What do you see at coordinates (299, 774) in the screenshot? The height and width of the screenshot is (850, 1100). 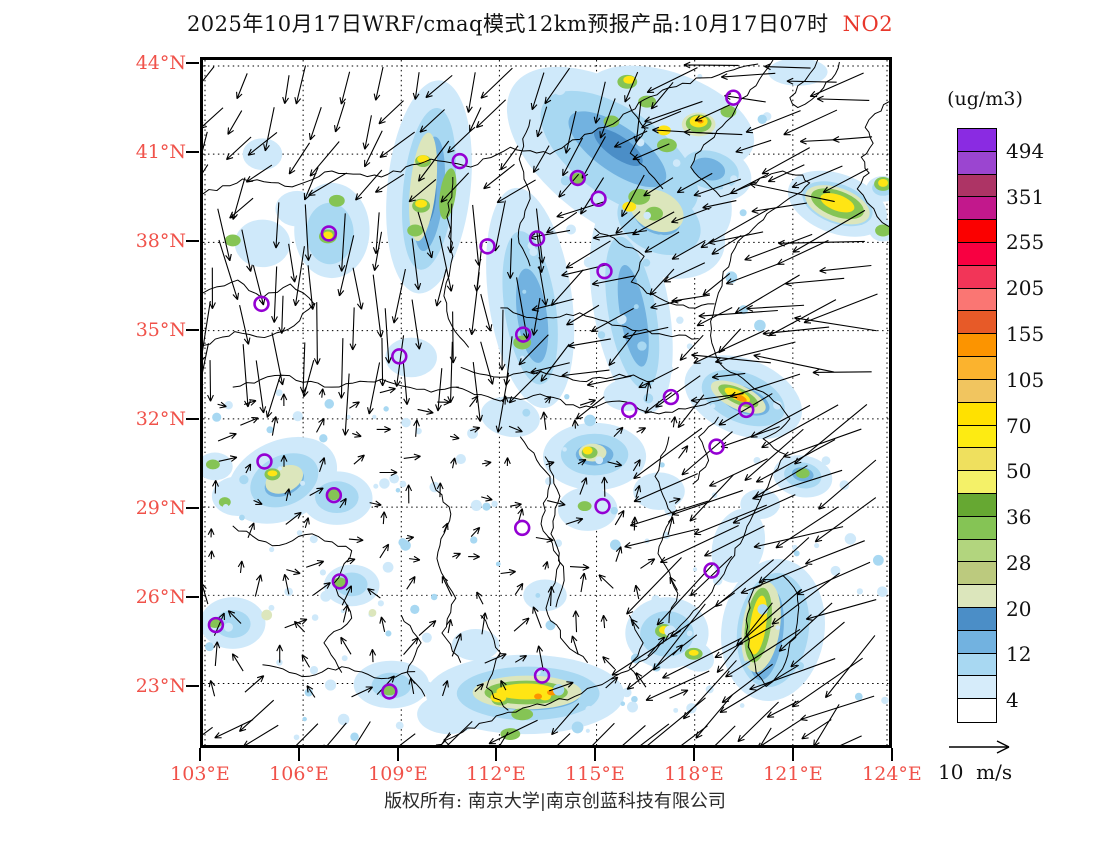 I see `lon-tick-label: 106°E` at bounding box center [299, 774].